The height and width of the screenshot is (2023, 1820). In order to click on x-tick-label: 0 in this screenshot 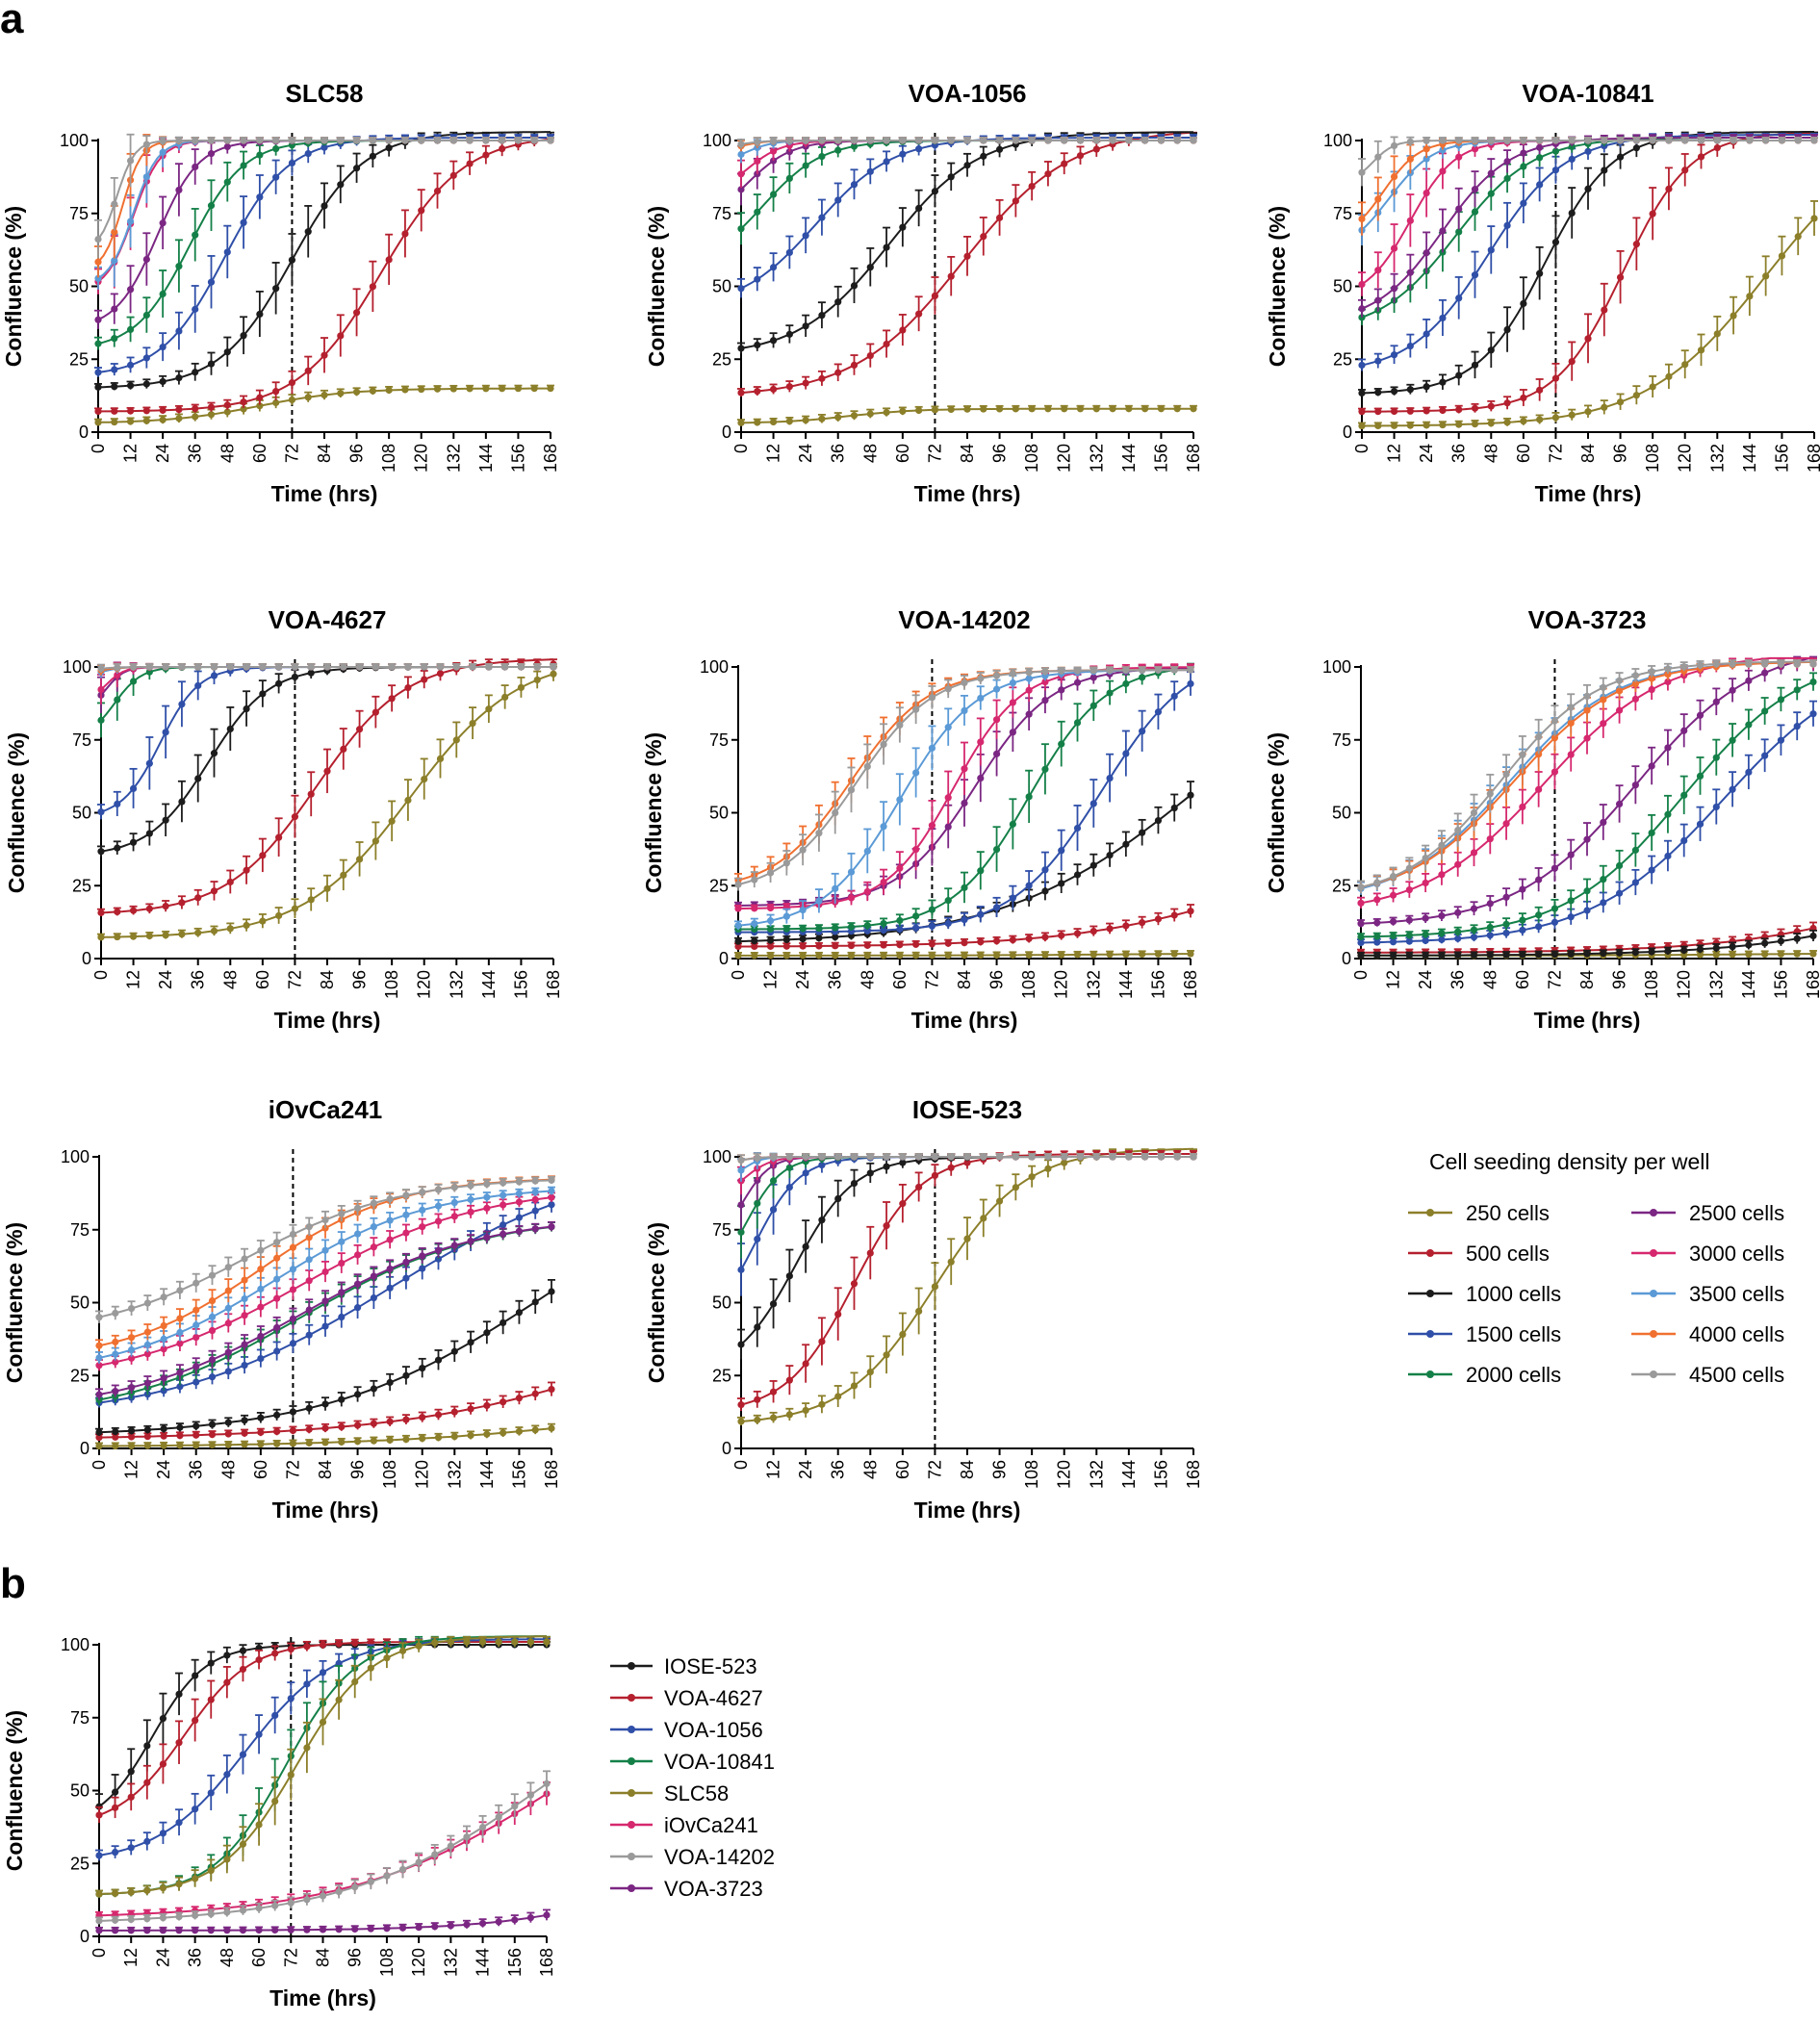, I will do `click(99, 448)`.